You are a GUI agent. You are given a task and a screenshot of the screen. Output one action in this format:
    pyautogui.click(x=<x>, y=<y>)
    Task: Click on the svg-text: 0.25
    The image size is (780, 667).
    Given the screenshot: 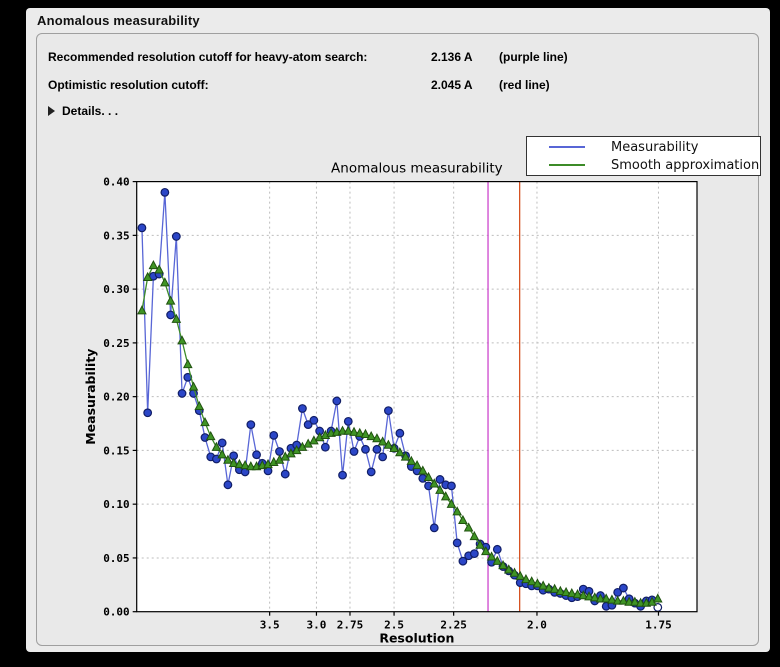 What is the action you would take?
    pyautogui.click(x=116, y=343)
    